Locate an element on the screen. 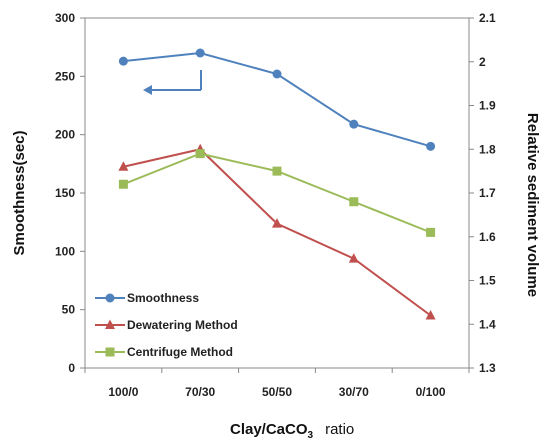  legend-label-centrifuge-method: Centrifuge Method is located at coordinates (180, 352).